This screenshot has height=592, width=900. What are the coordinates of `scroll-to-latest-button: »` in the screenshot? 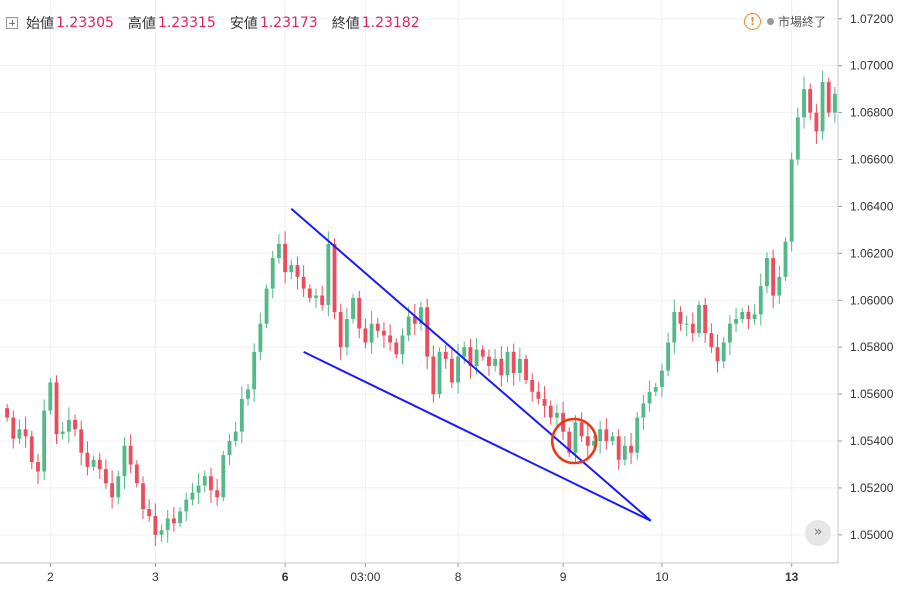 It's located at (818, 533).